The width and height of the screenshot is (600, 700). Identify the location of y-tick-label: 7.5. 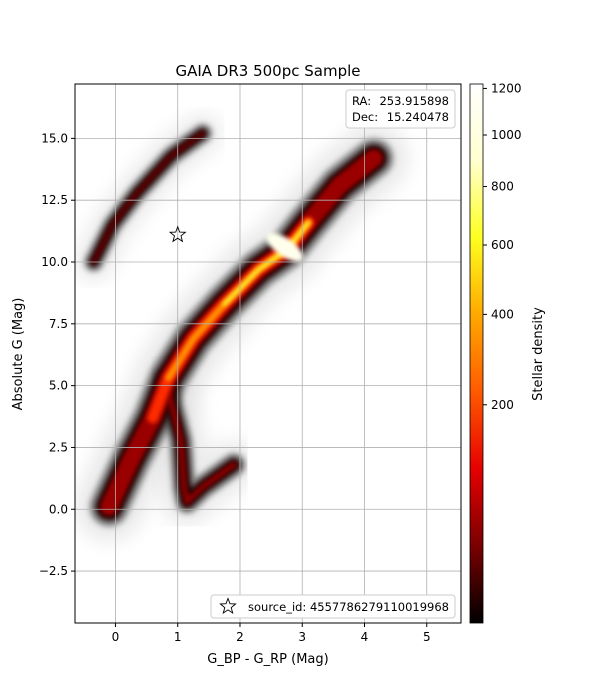
(58, 324).